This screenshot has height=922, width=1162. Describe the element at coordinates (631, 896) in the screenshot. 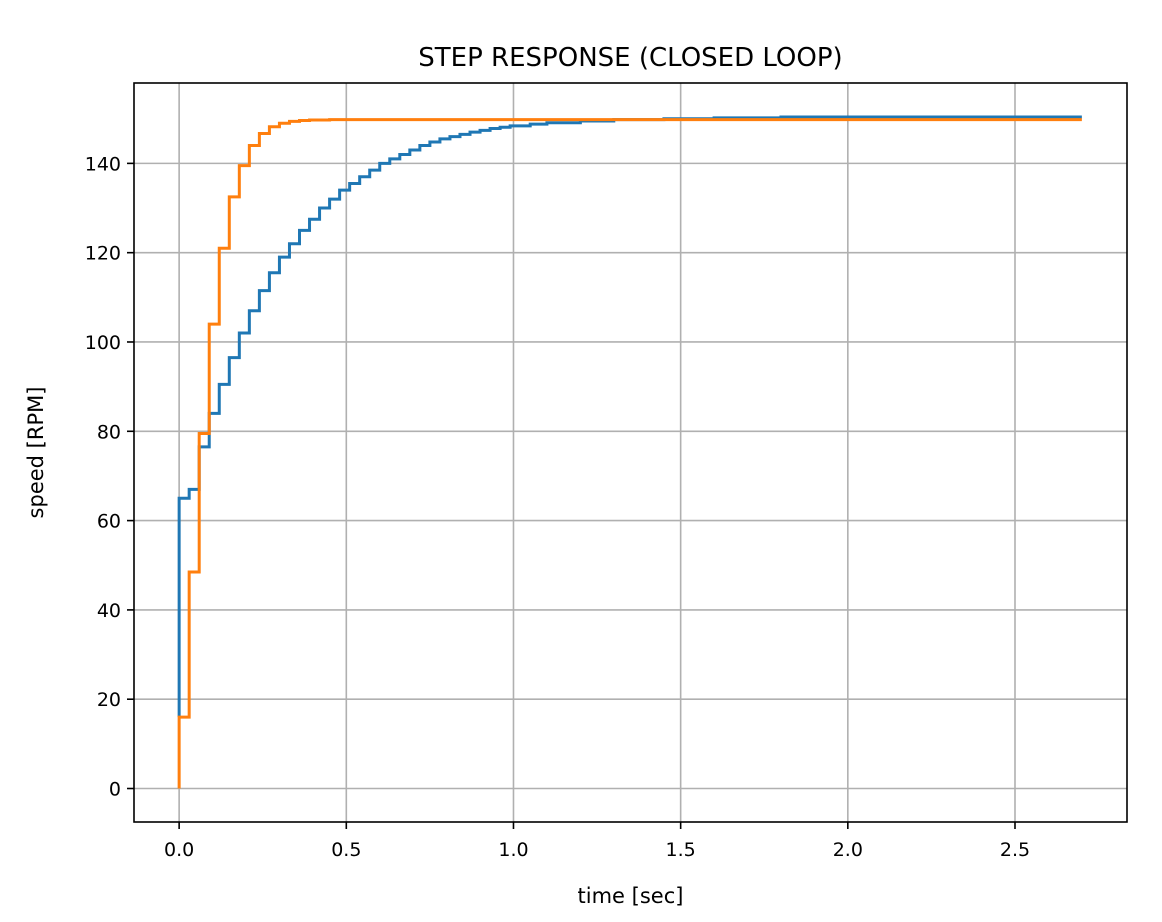

I see `x-axis-label: time [sec]` at that location.